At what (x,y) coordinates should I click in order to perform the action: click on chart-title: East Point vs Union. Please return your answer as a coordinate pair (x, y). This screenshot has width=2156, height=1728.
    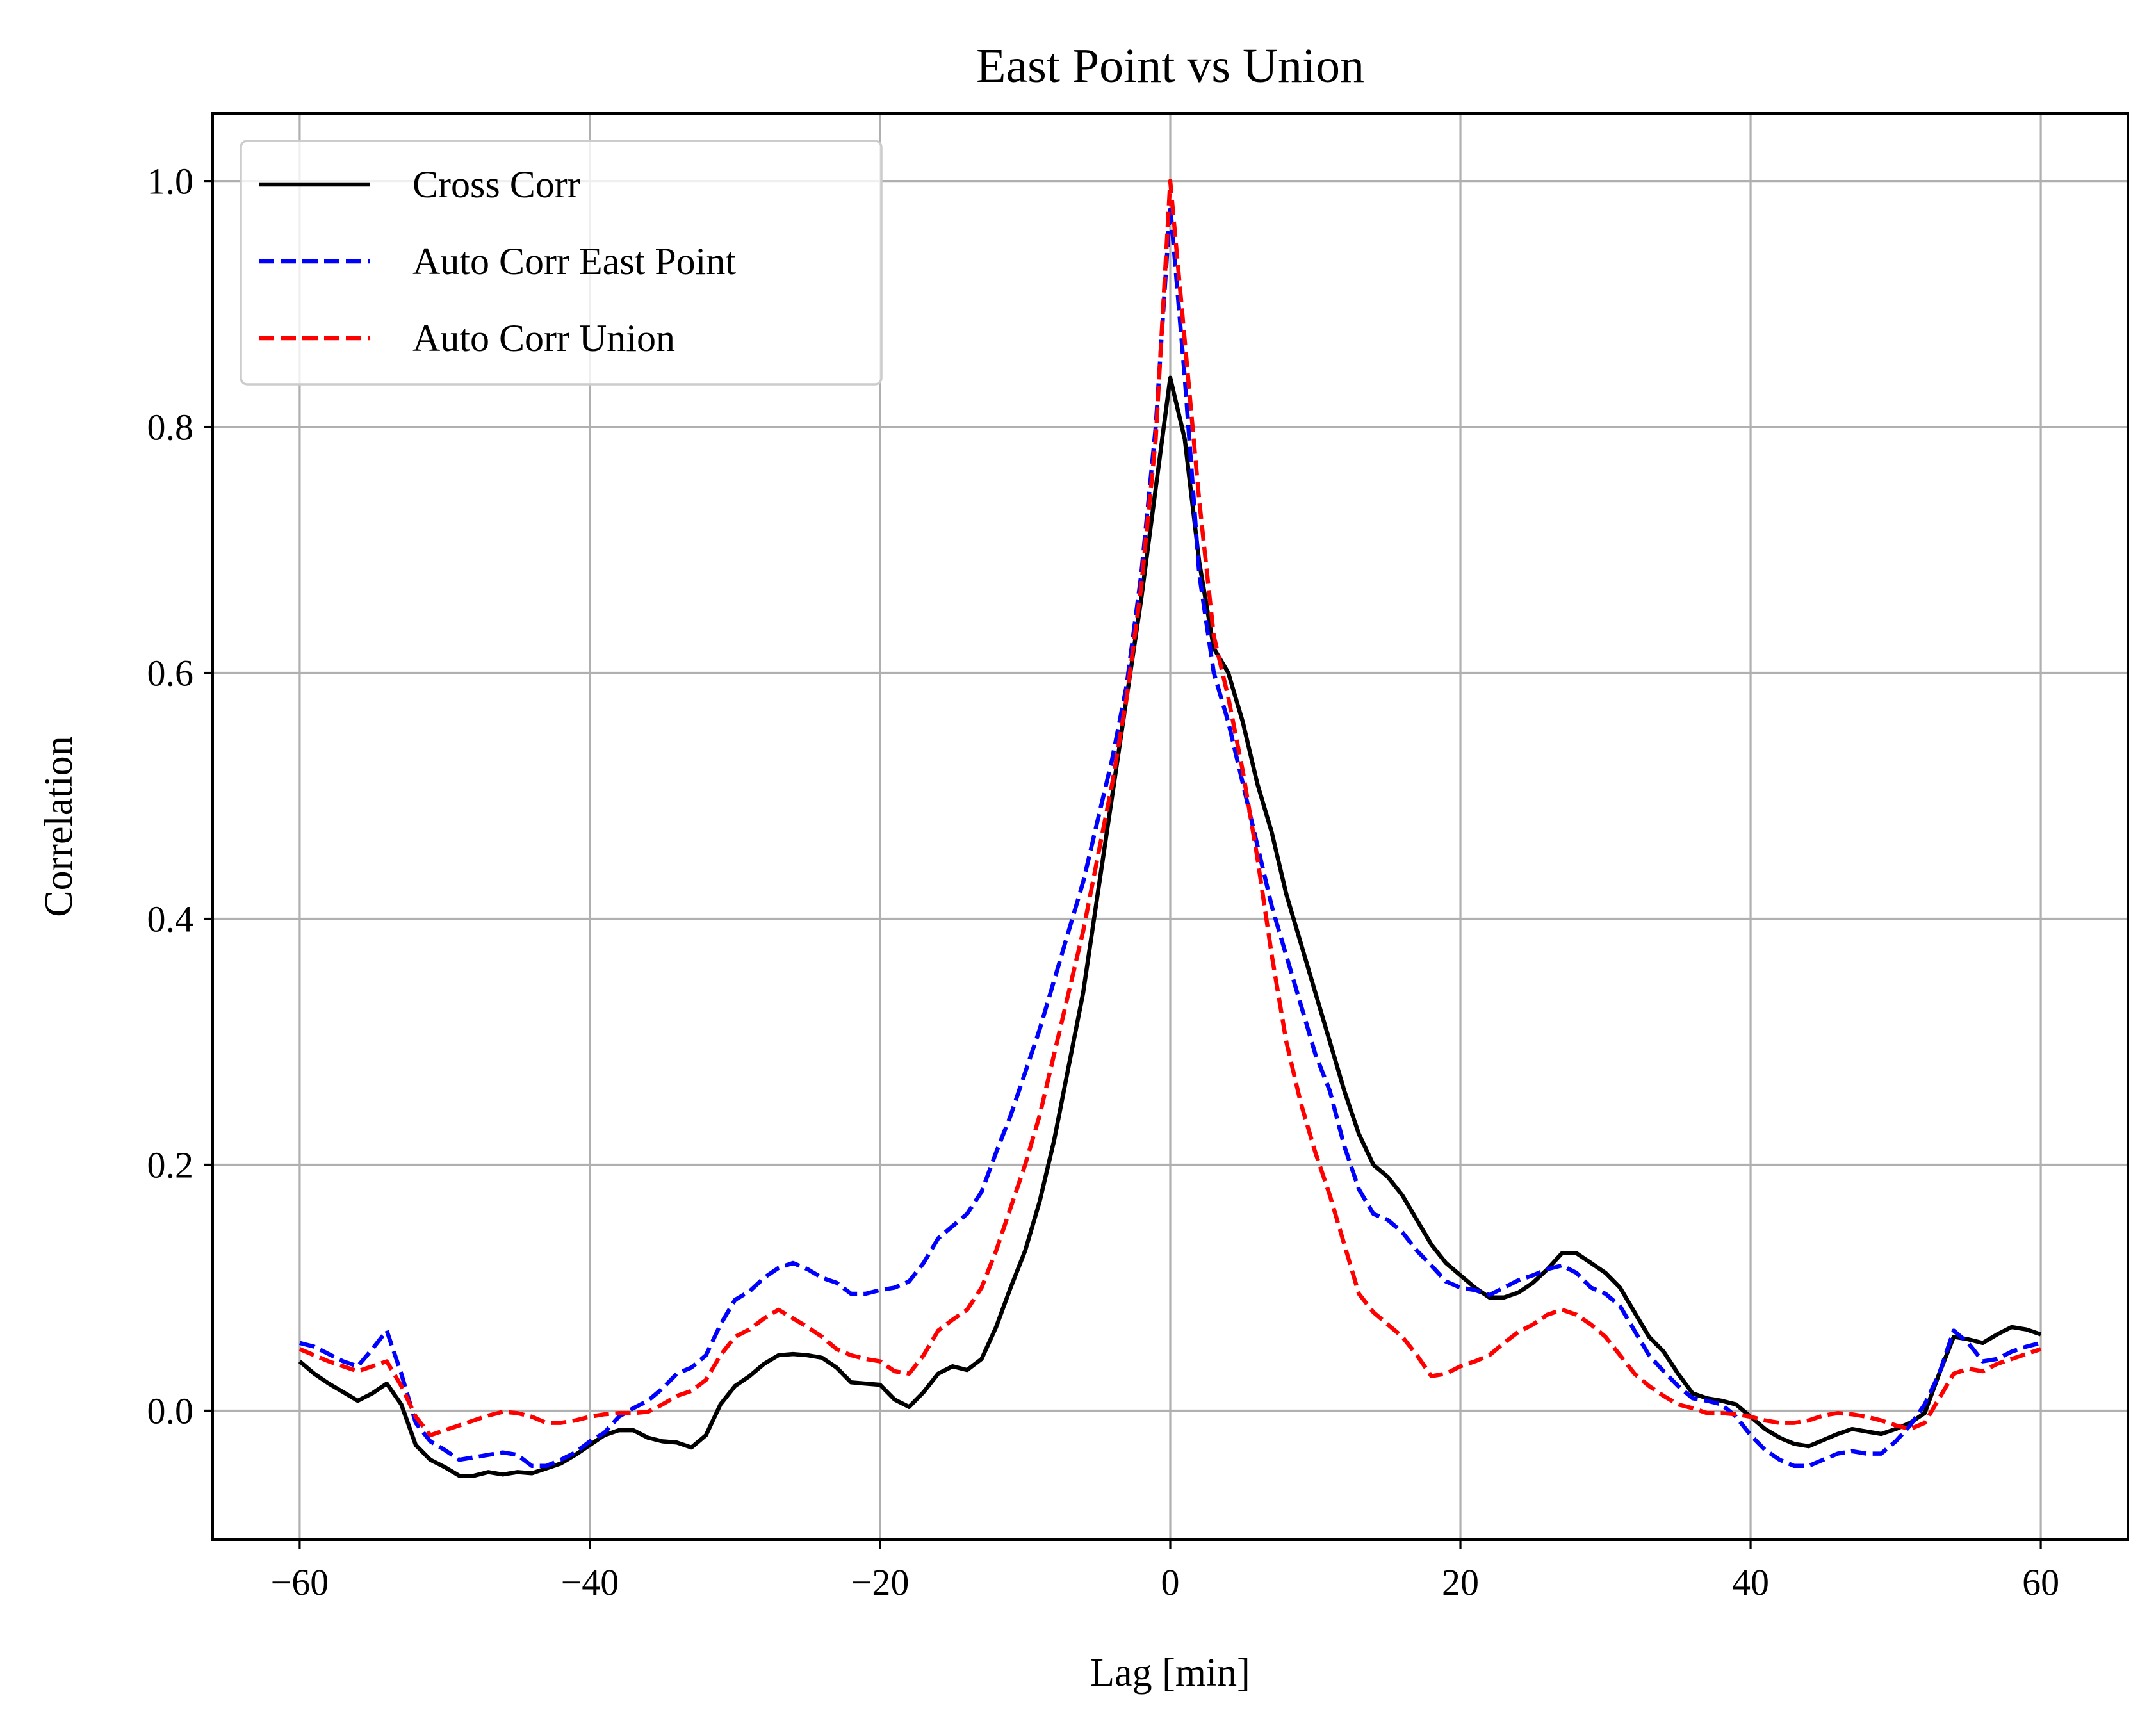
    Looking at the image, I should click on (1170, 66).